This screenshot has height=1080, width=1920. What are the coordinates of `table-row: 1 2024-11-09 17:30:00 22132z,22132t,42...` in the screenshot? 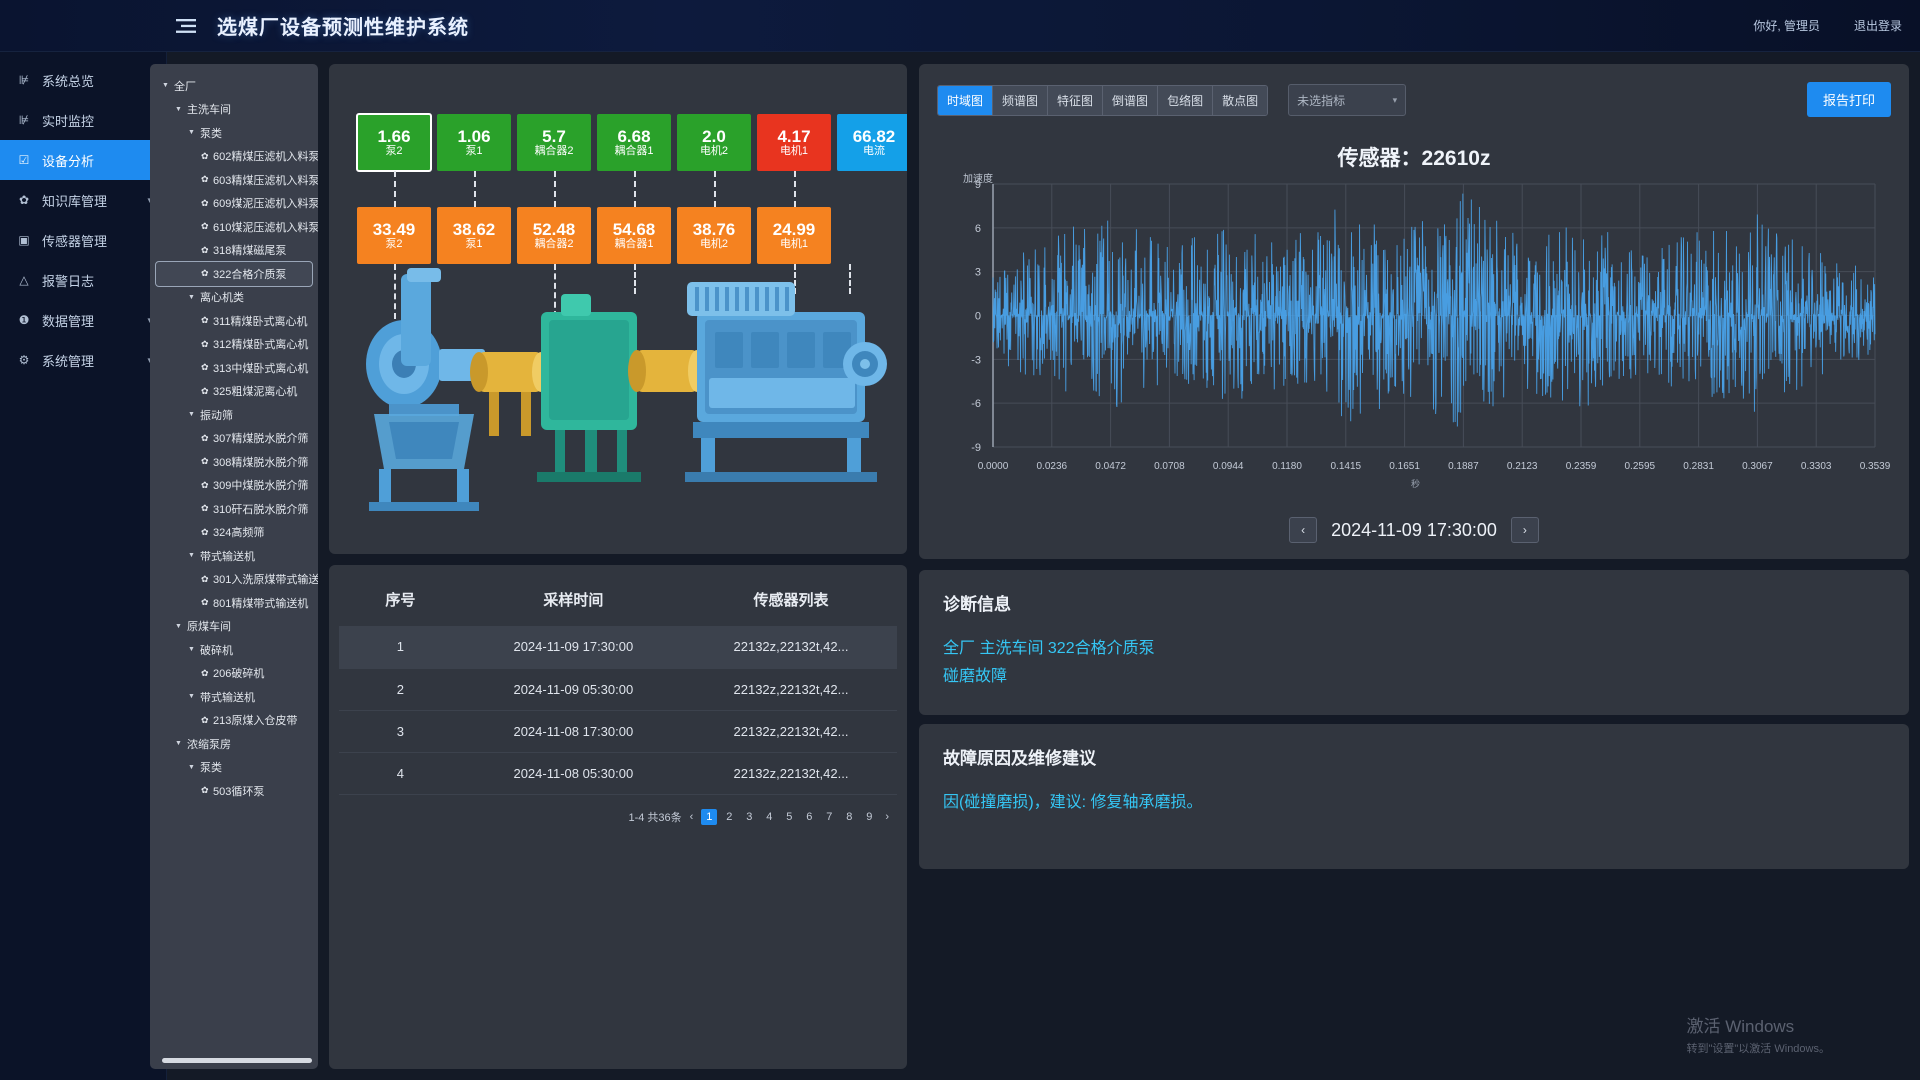 It's located at (618, 647).